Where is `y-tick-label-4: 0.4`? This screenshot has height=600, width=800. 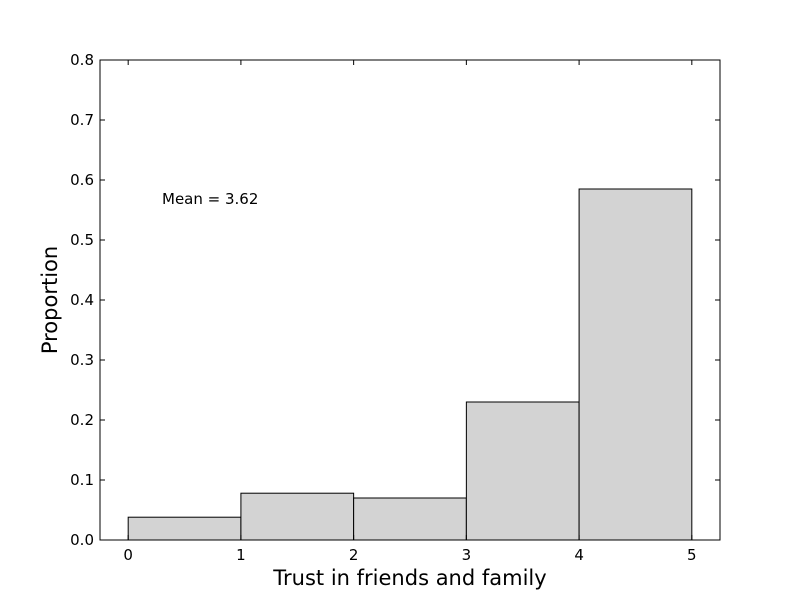 y-tick-label-4: 0.4 is located at coordinates (82, 300).